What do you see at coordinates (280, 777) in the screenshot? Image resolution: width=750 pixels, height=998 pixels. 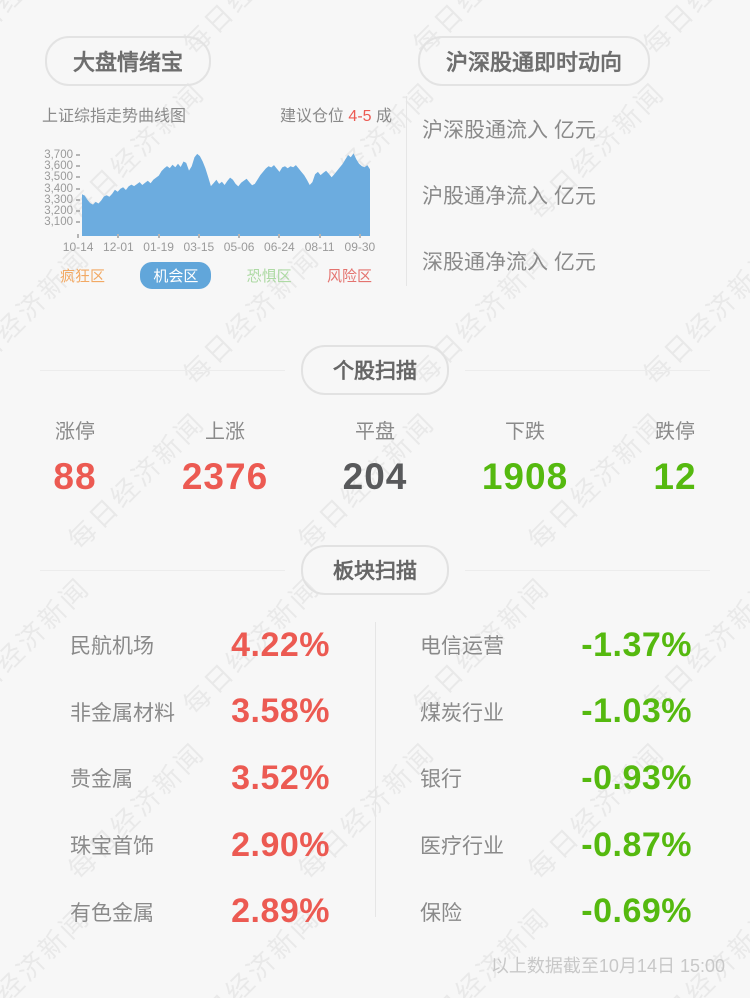 I see `sector-change: 3.52%` at bounding box center [280, 777].